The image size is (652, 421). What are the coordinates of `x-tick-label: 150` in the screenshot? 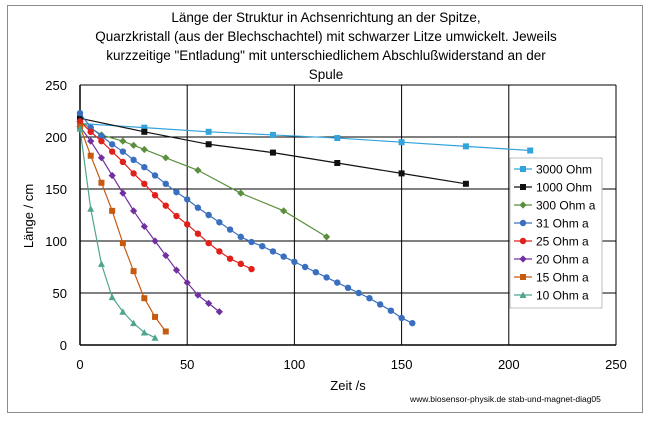 It's located at (402, 364).